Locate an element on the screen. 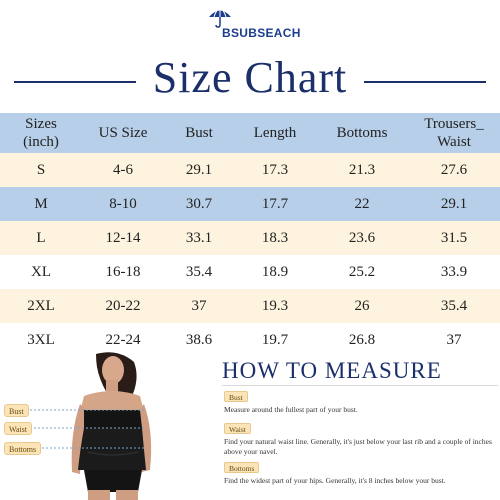 Image resolution: width=500 pixels, height=500 pixels. table-row: 2XL 20-22 37 19.3 26 35.4 is located at coordinates (250, 306).